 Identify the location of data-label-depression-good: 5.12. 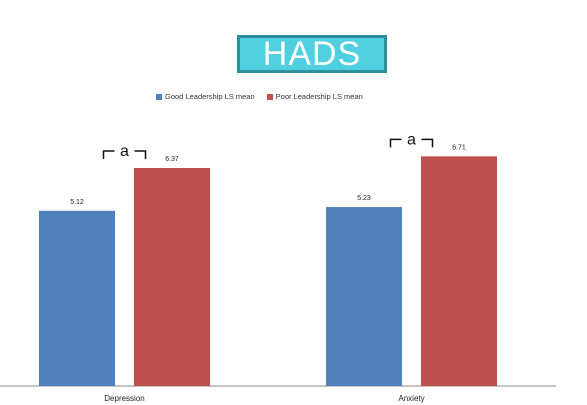
(77, 202).